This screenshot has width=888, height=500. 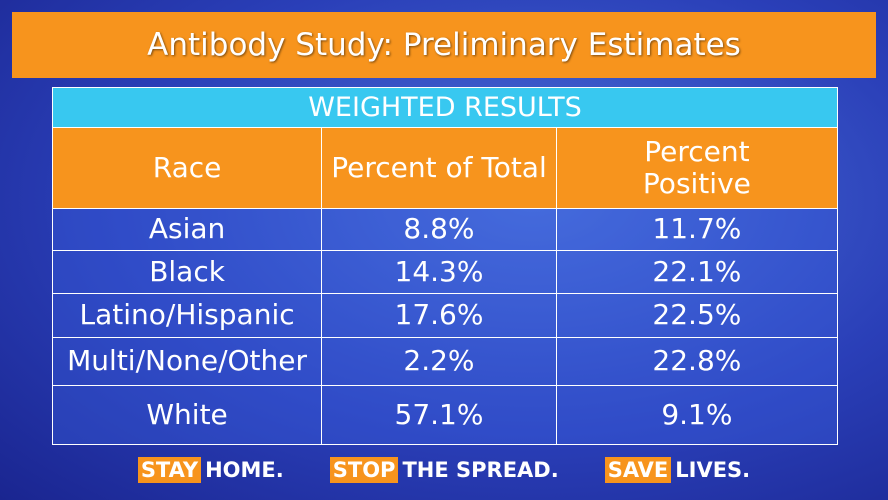 I want to click on table-cell: White, so click(x=187, y=415).